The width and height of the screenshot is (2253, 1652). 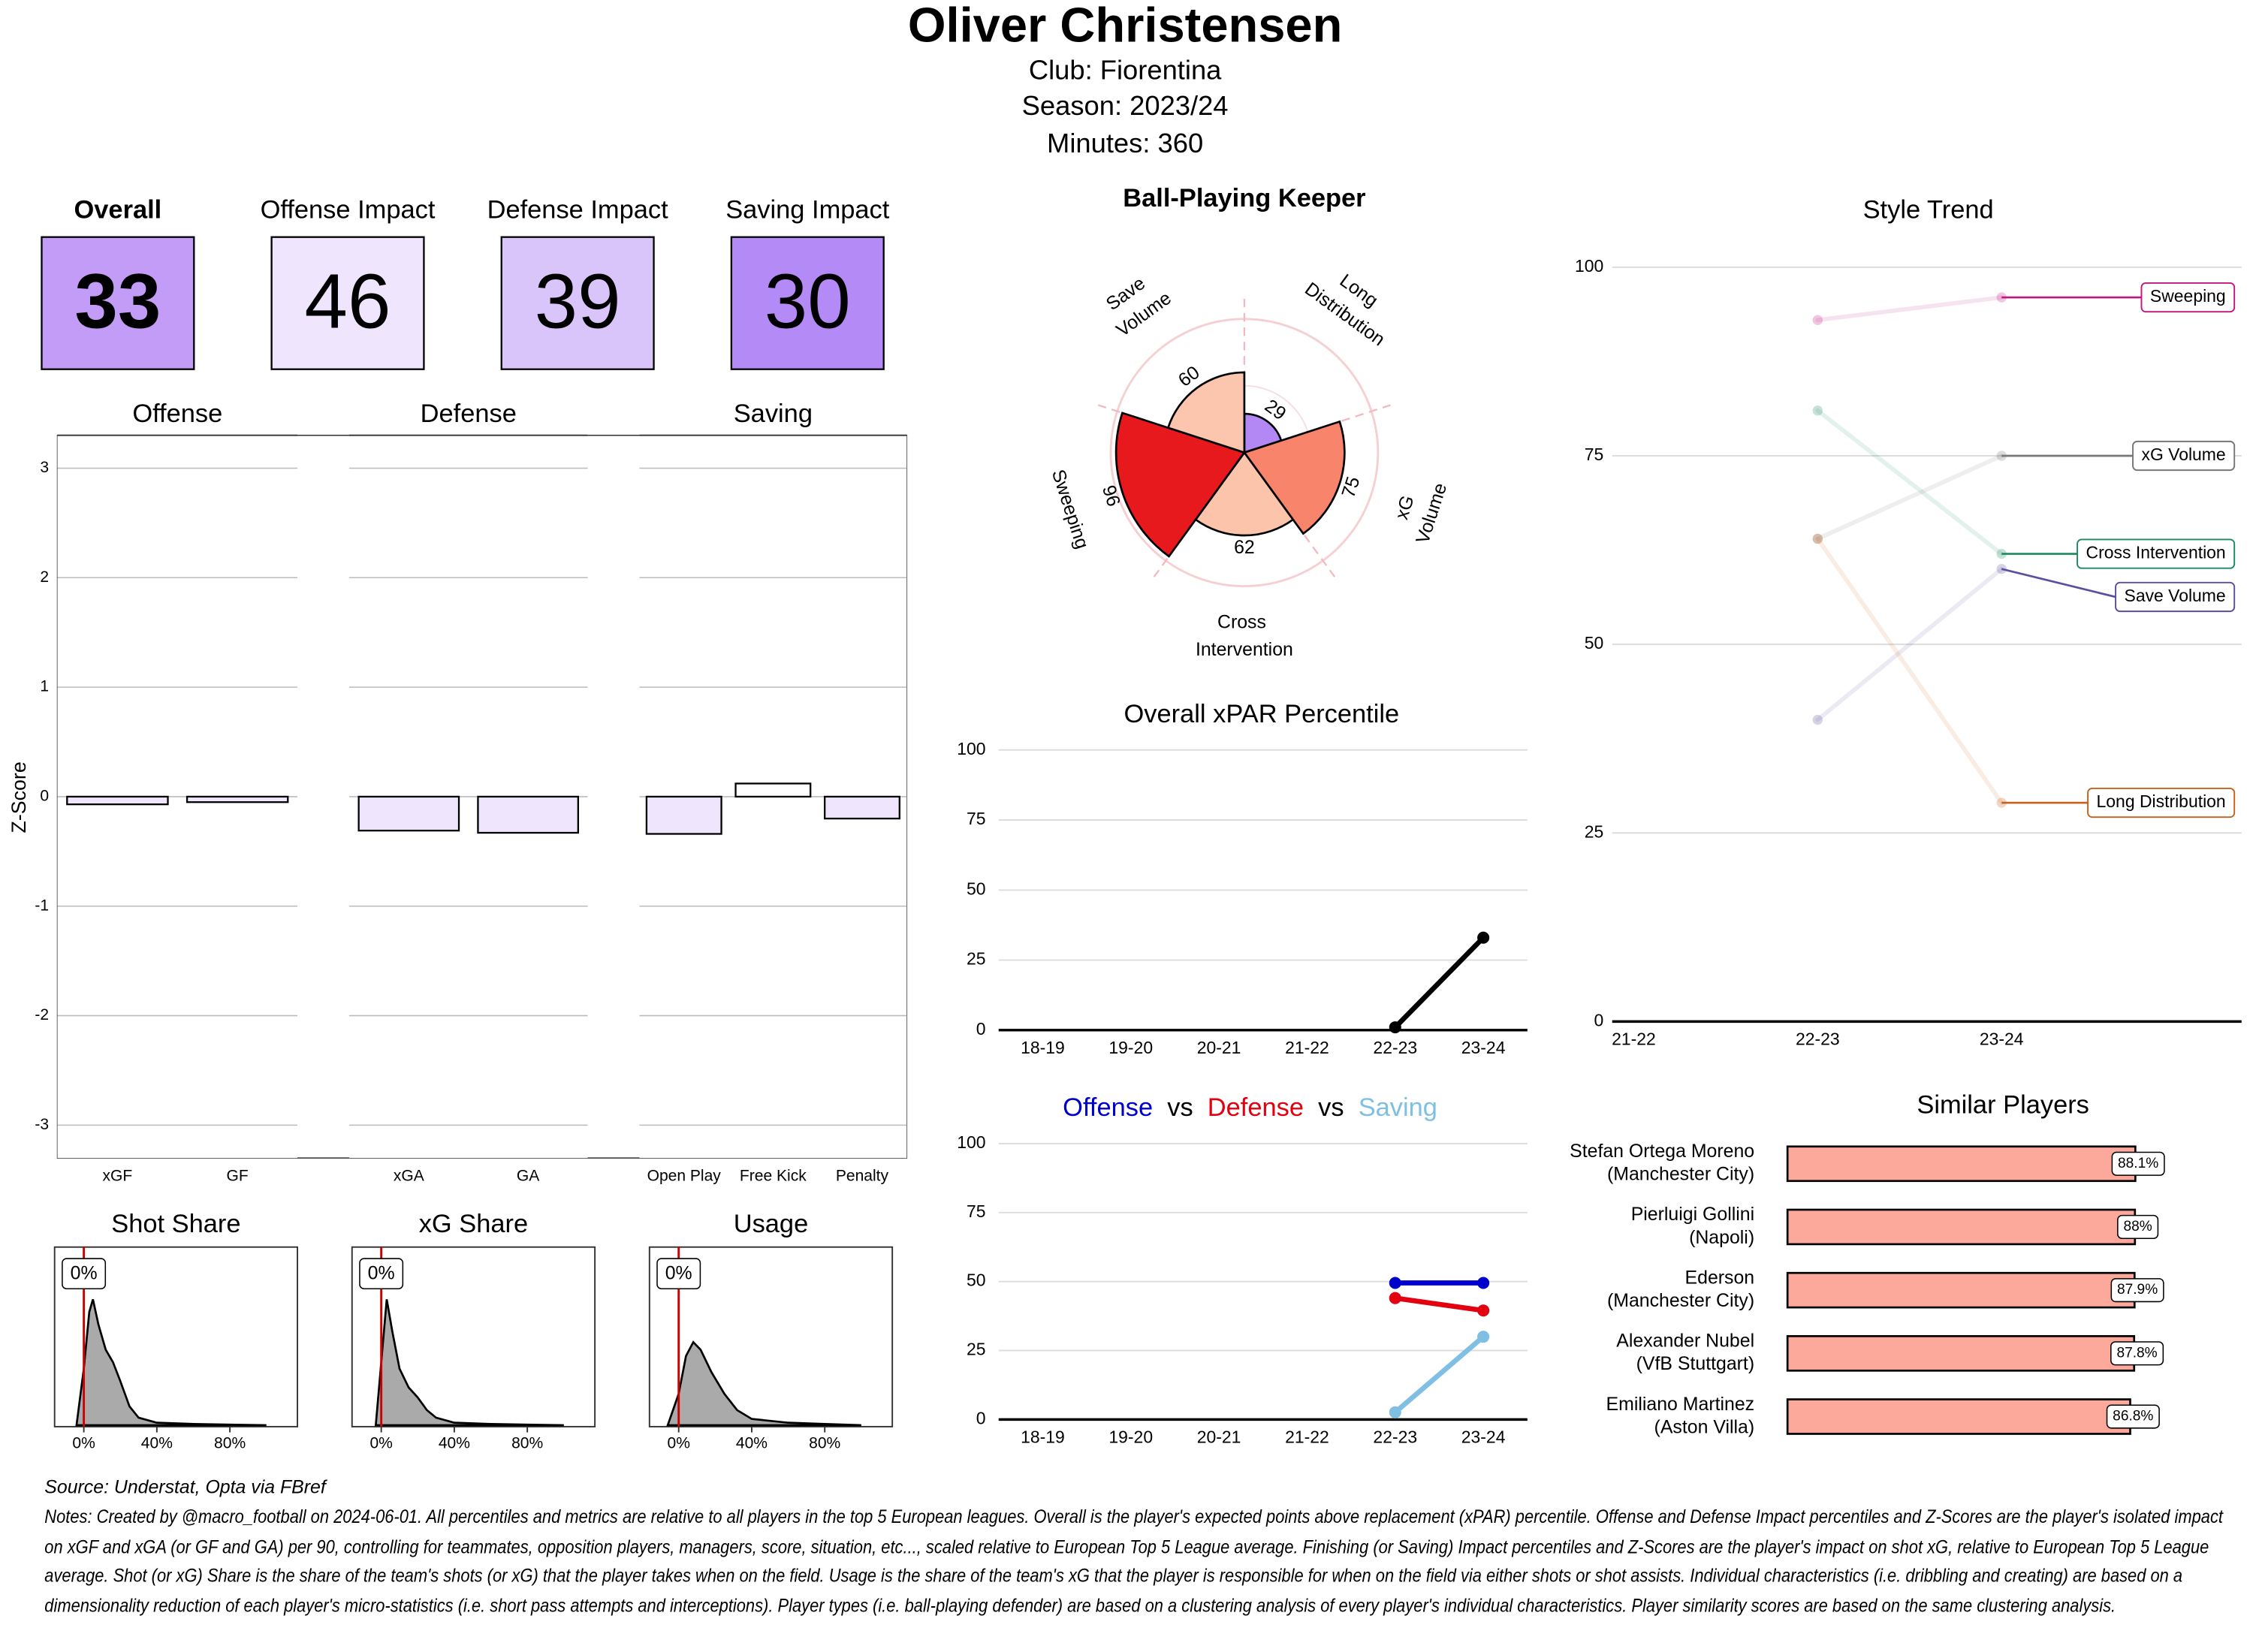 I want to click on impact-value: 39, so click(x=578, y=301).